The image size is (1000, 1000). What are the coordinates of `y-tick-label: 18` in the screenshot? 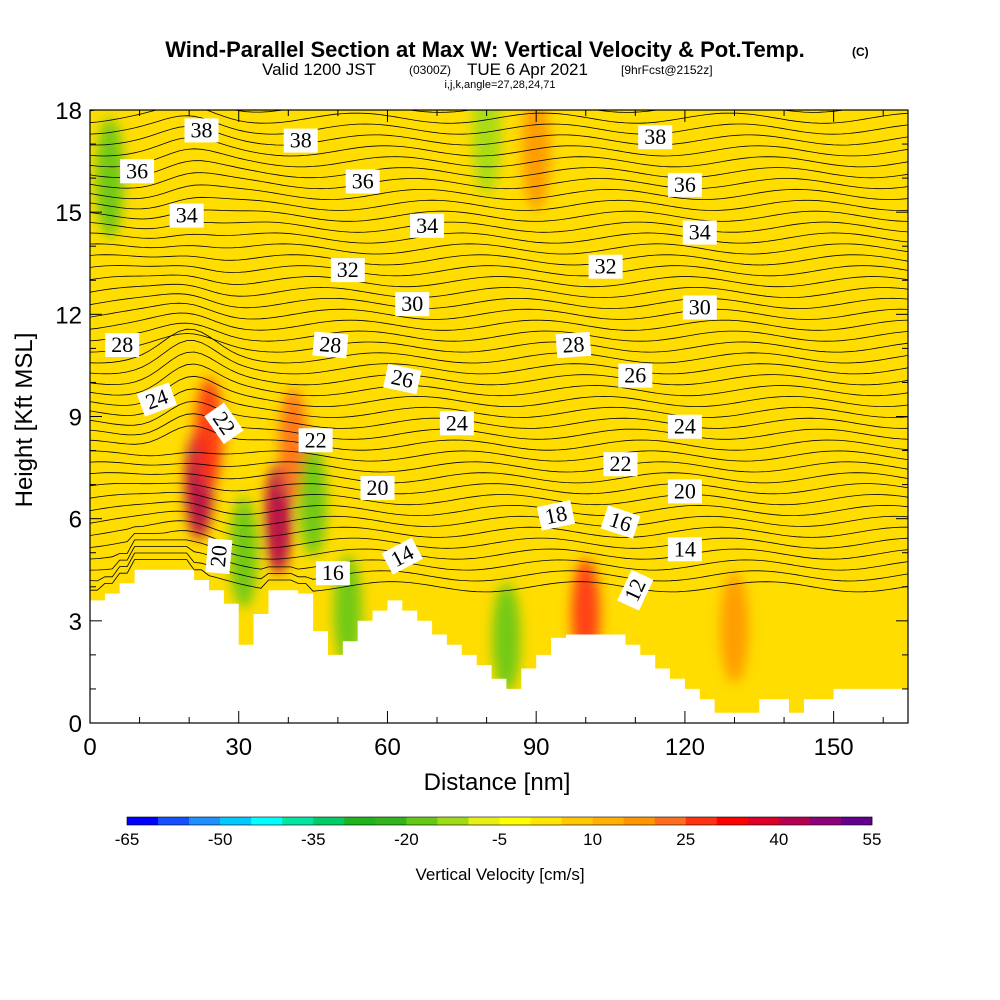 It's located at (68, 111).